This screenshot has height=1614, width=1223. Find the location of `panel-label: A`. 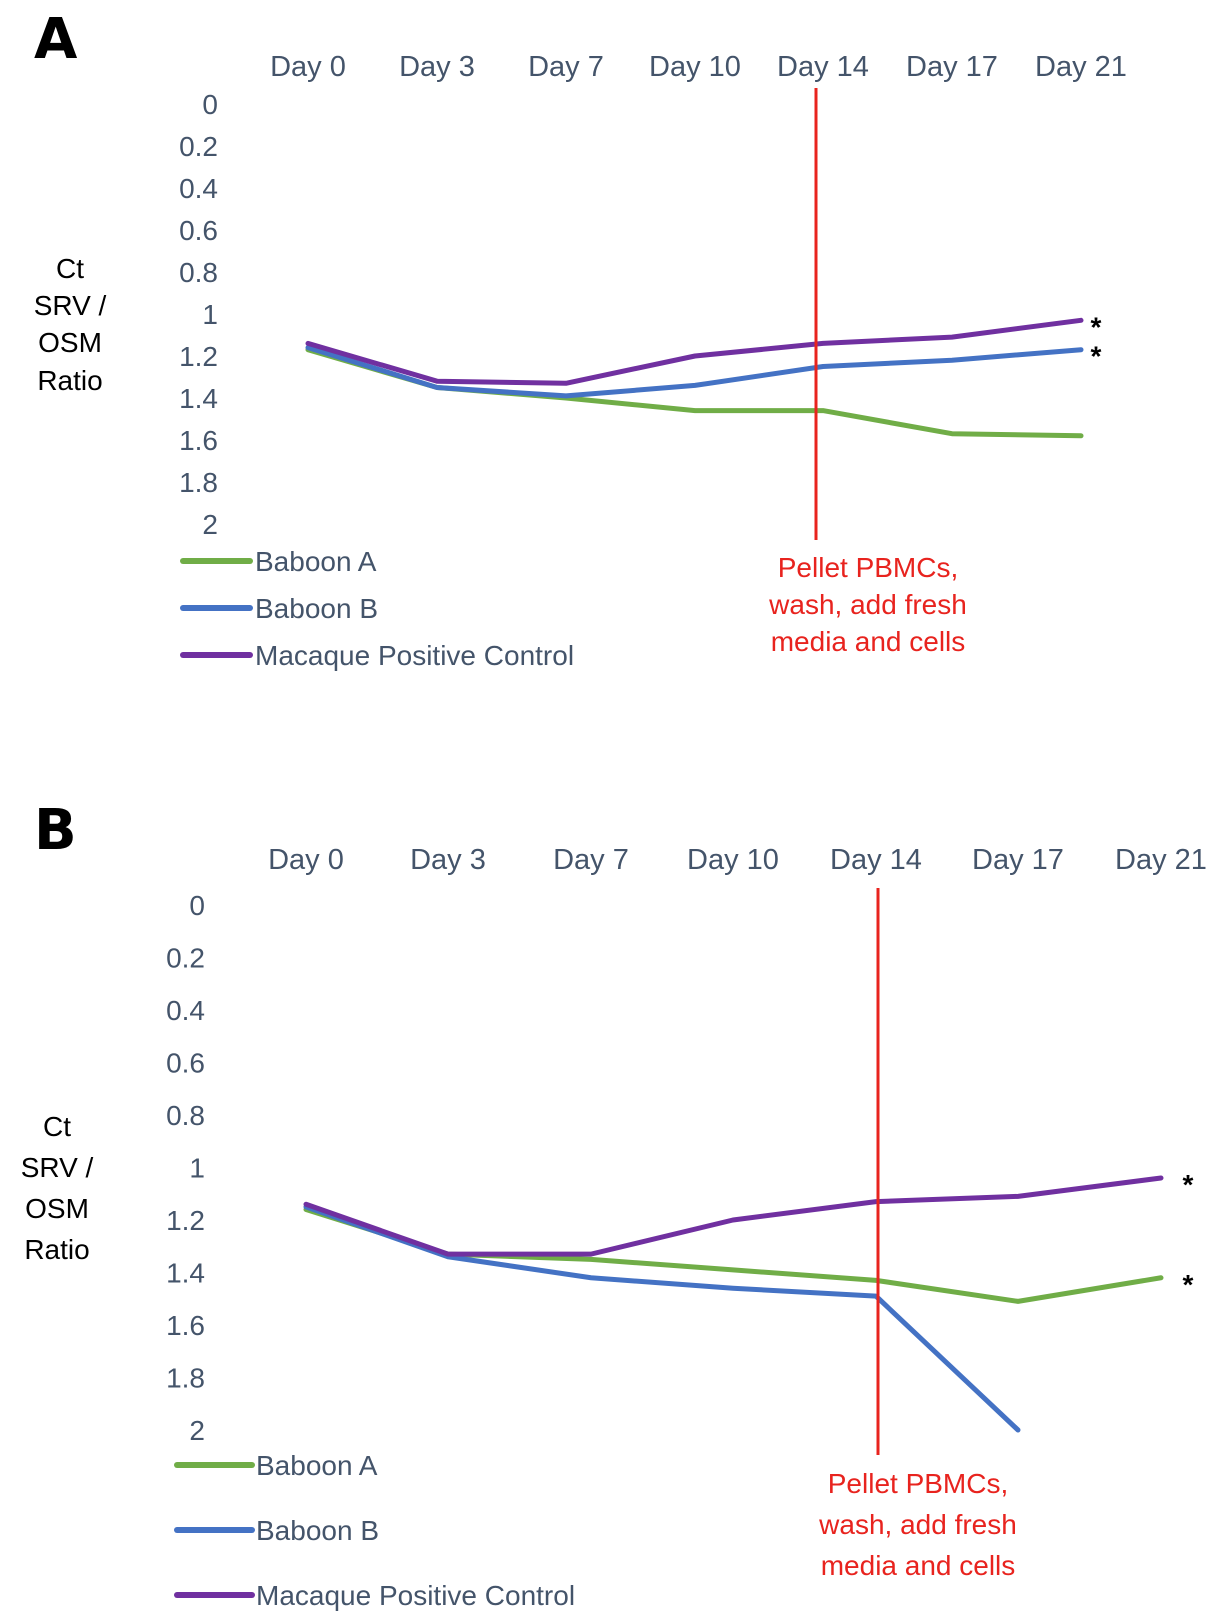

panel-label: A is located at coordinates (56, 39).